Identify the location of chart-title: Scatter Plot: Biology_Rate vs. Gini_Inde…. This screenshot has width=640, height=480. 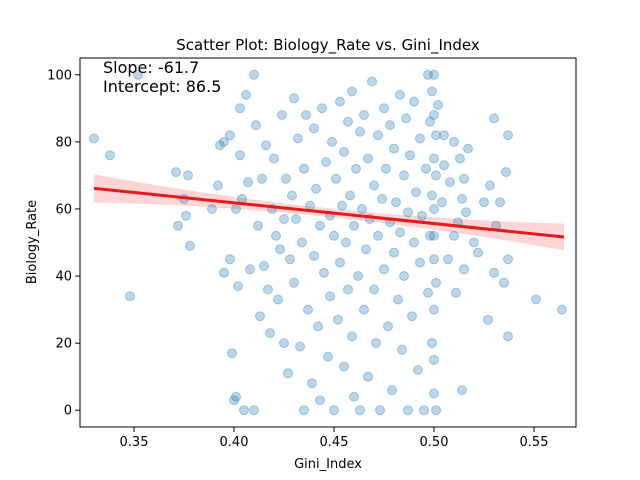
(328, 45).